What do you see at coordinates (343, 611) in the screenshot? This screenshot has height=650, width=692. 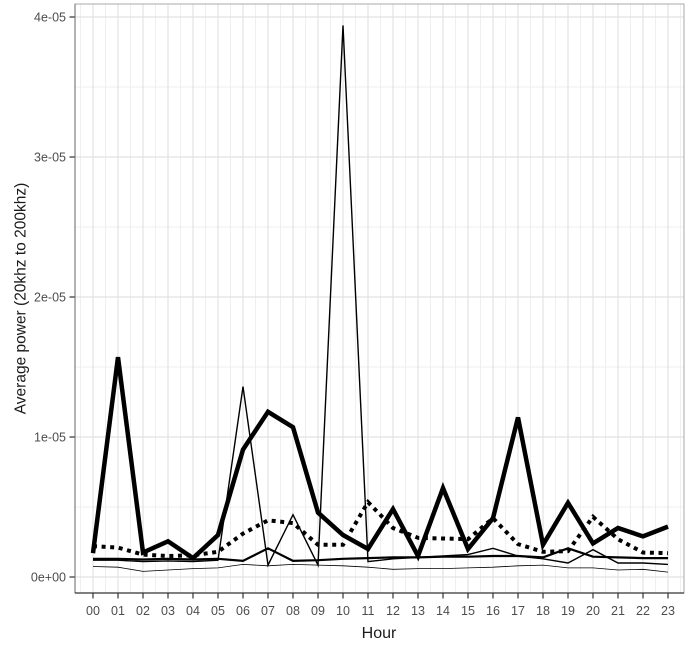 I see `x-tick-label: 10` at bounding box center [343, 611].